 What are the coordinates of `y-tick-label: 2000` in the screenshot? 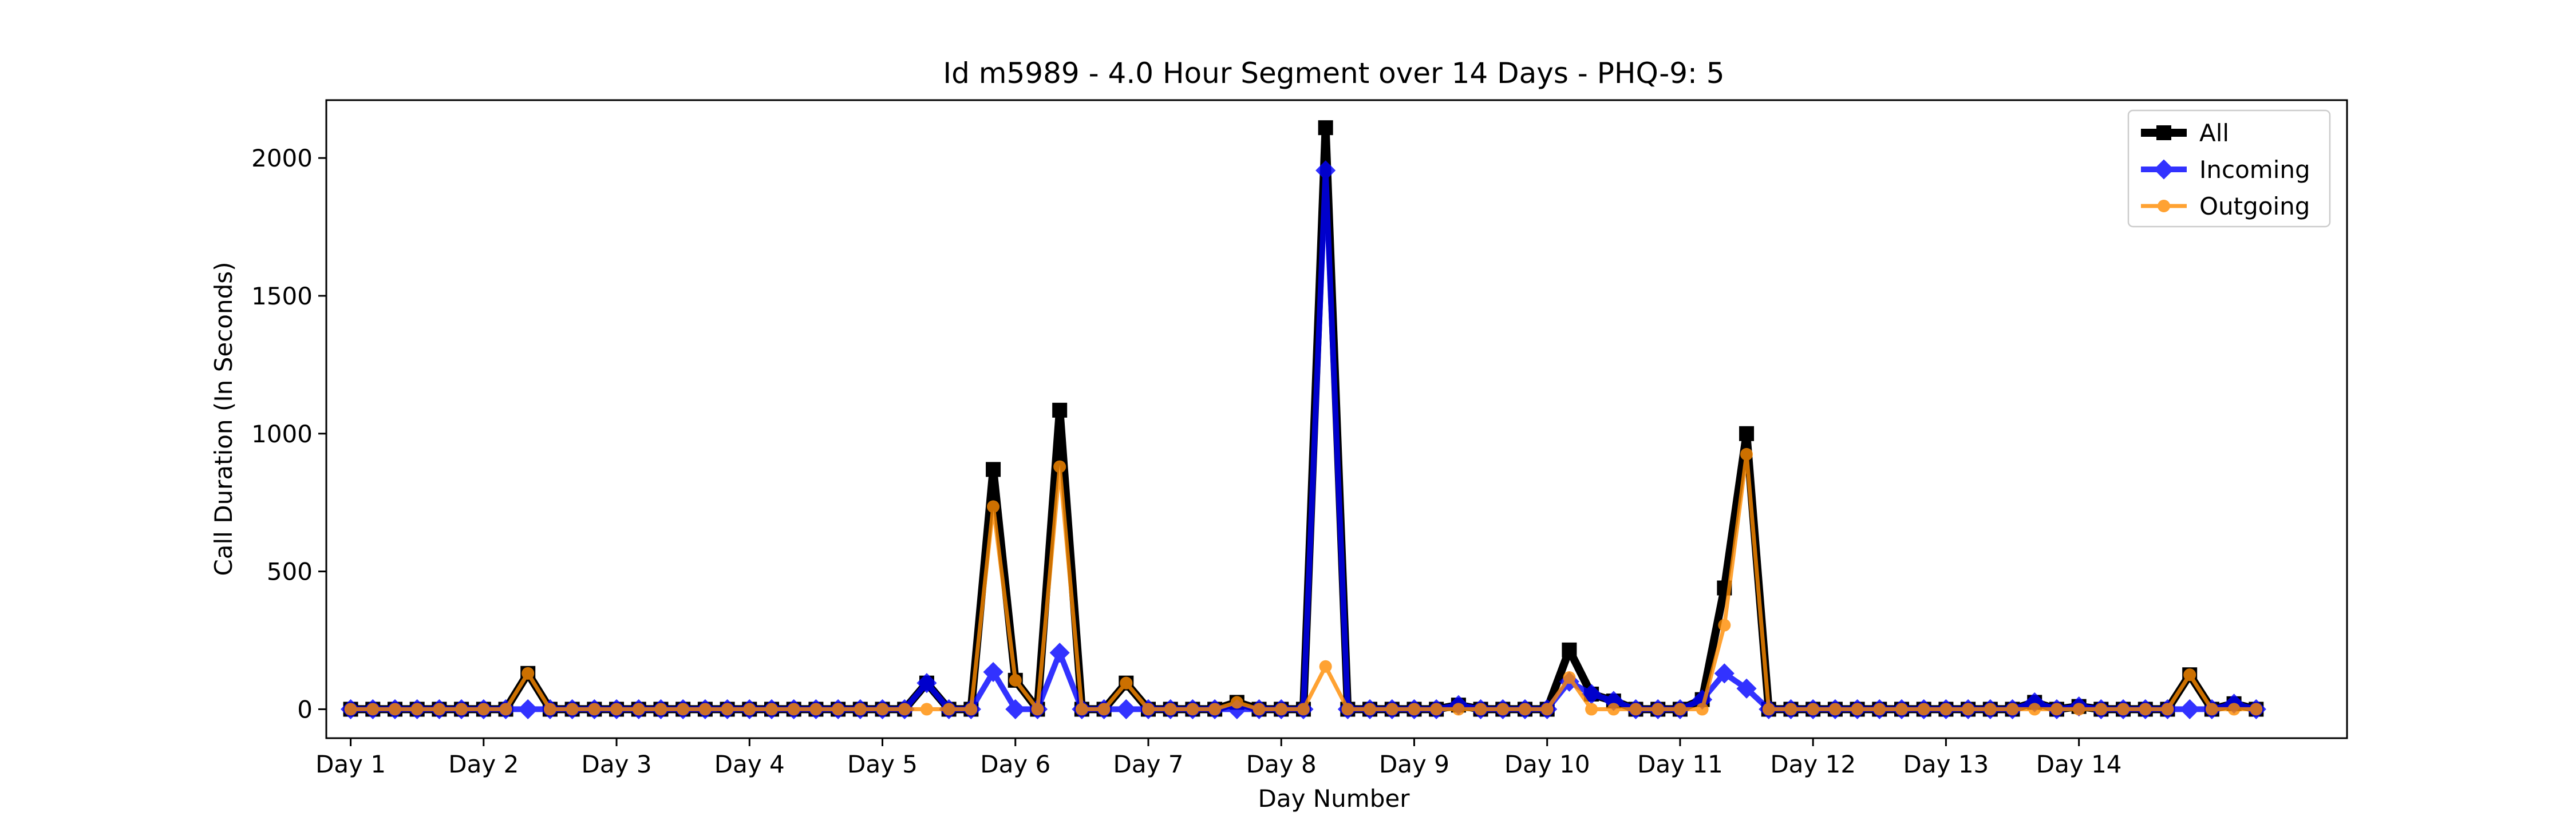 It's located at (282, 158).